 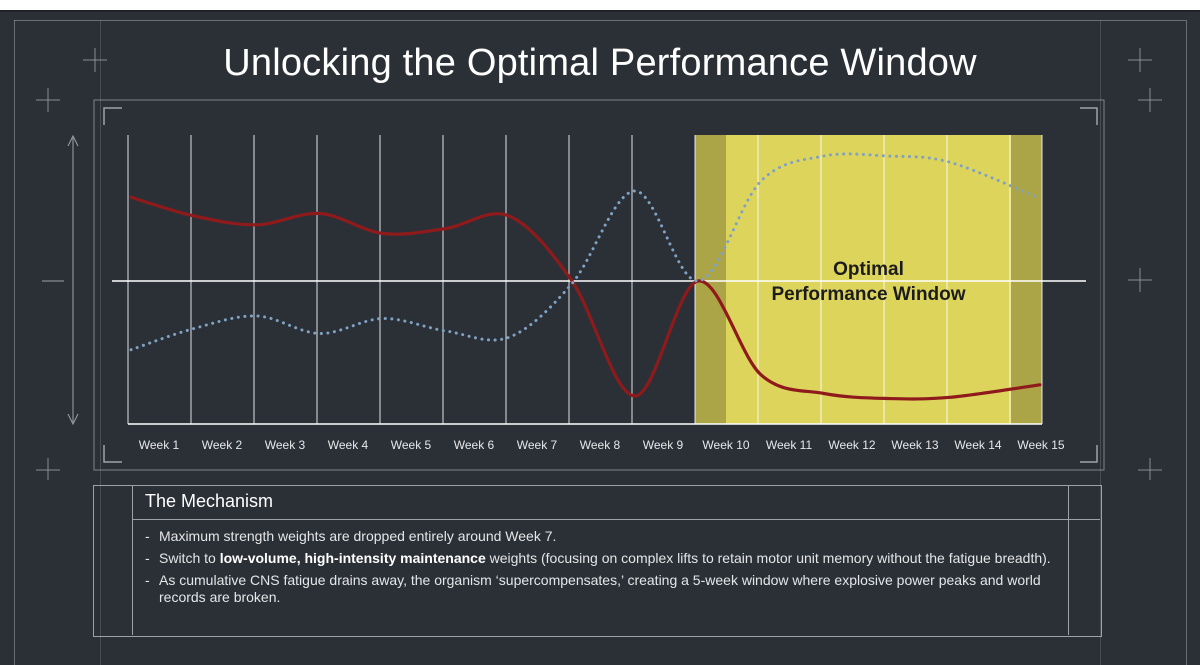 I want to click on highlight-layer, so click(x=868, y=279).